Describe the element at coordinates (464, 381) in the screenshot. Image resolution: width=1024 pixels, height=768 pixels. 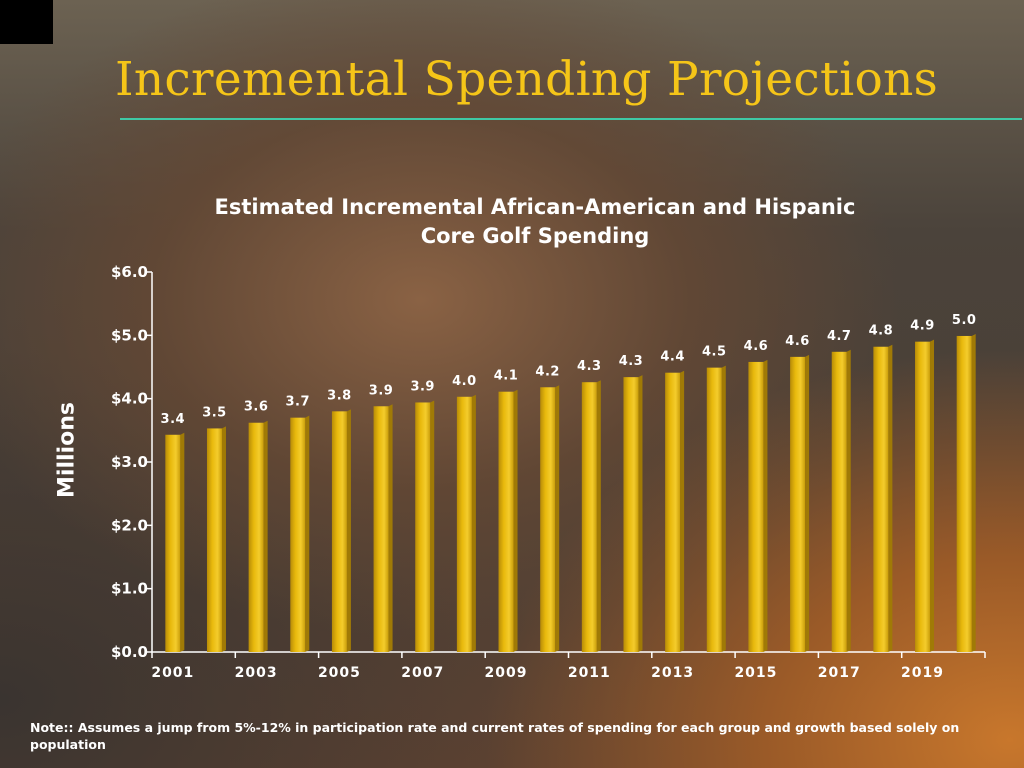
I see `data-label: 4.0` at that location.